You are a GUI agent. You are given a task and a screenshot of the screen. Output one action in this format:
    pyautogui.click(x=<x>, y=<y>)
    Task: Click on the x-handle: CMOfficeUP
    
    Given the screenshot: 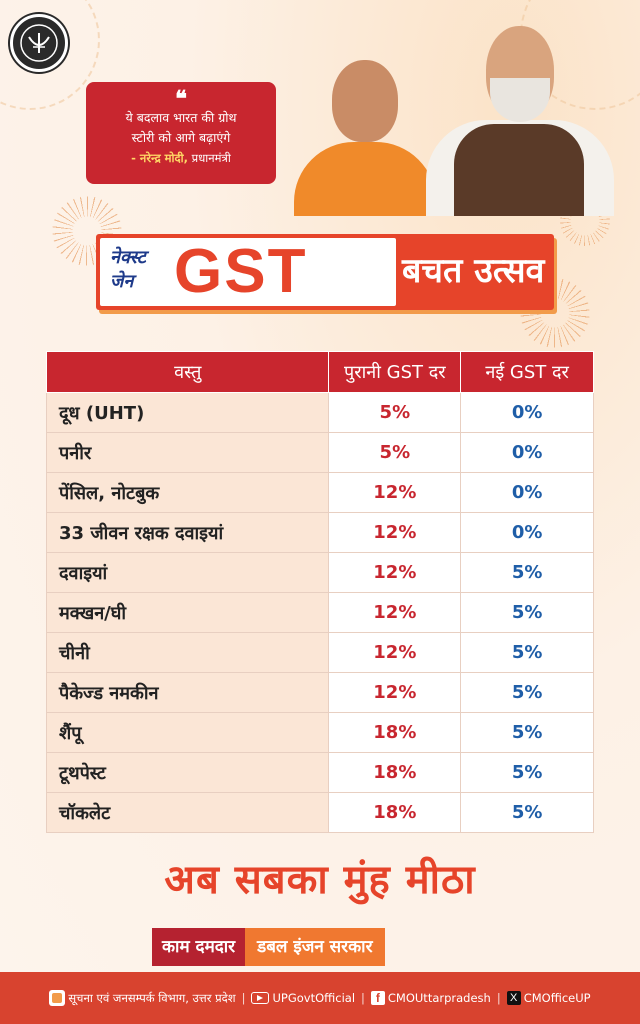 What is the action you would take?
    pyautogui.click(x=557, y=998)
    